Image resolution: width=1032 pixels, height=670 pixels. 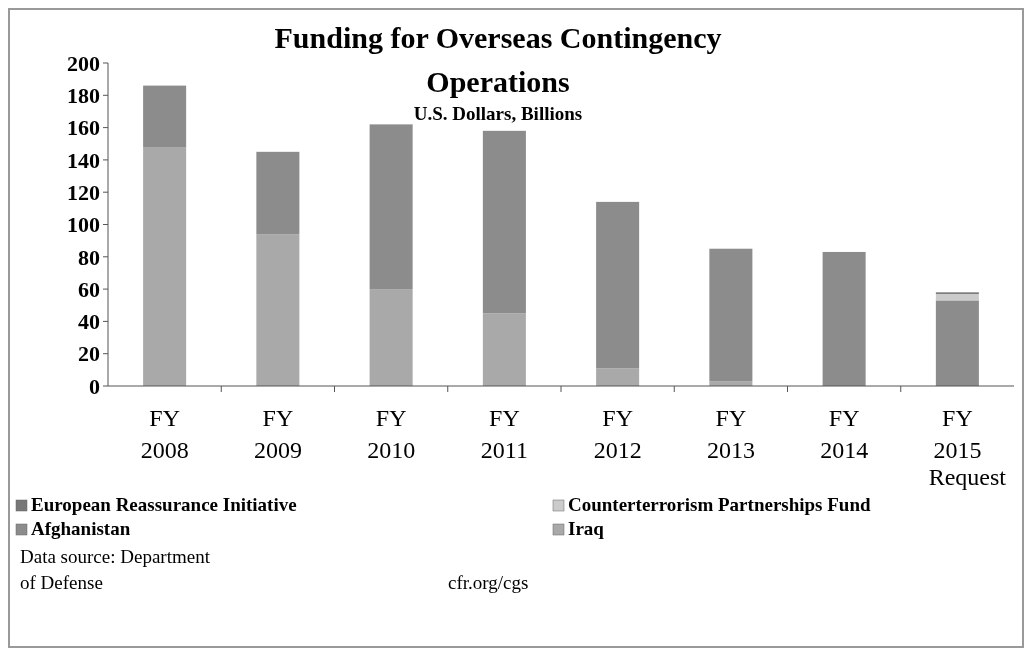 I want to click on y-tick-label: 140, so click(x=83, y=160).